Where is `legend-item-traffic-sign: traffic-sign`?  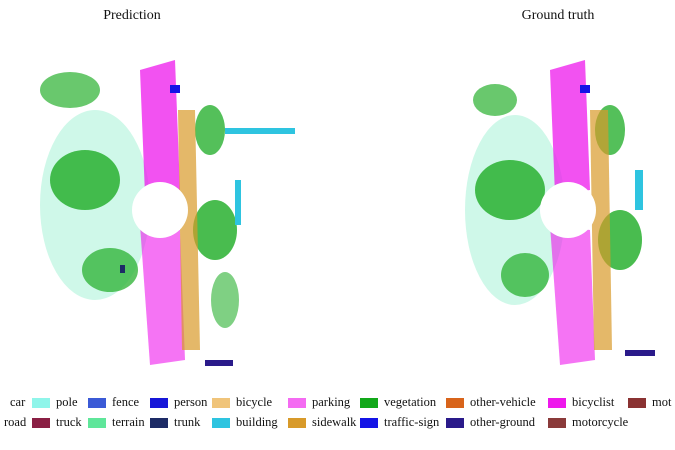
legend-item-traffic-sign: traffic-sign is located at coordinates (399, 422).